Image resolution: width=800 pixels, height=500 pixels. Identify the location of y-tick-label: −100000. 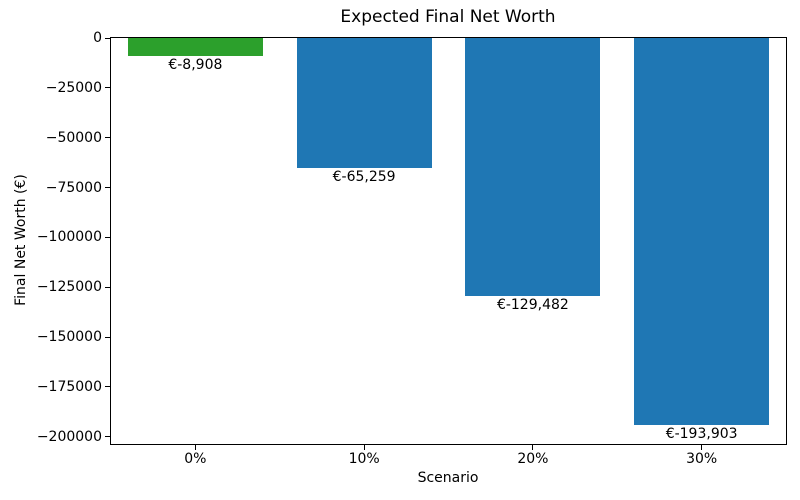
(69, 237).